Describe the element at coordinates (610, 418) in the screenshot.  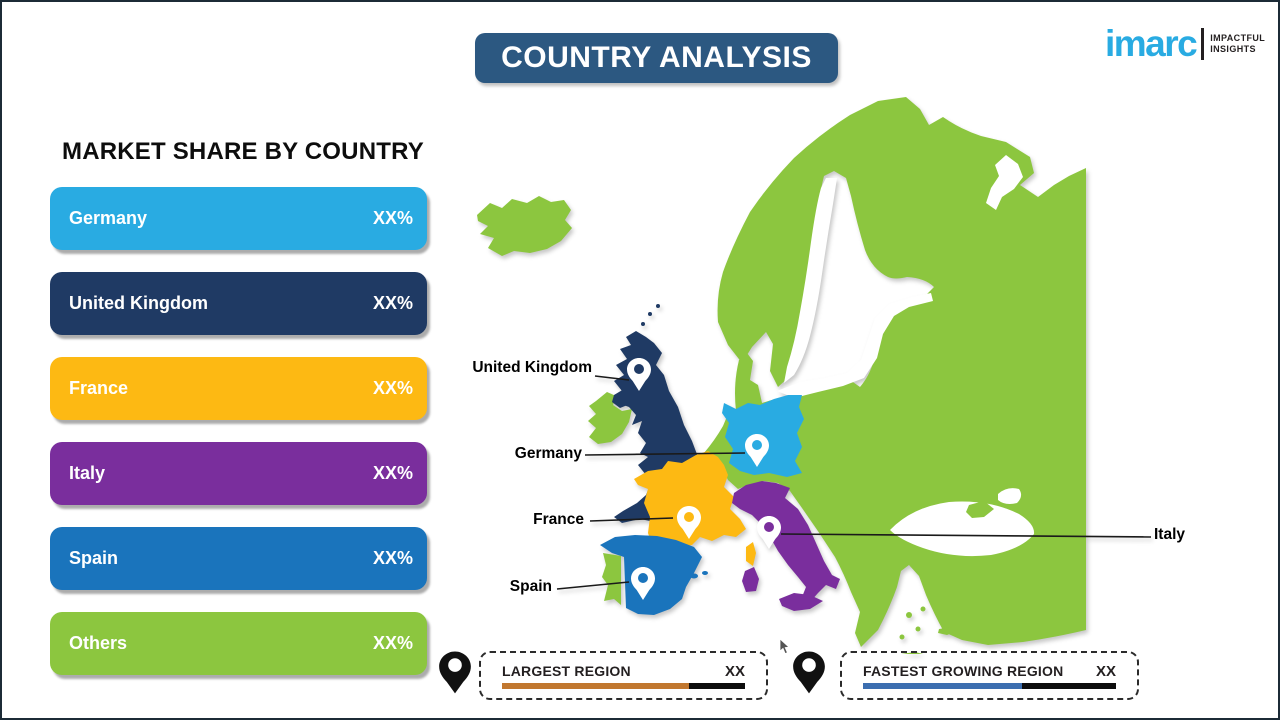
I see `map-region-ireland` at that location.